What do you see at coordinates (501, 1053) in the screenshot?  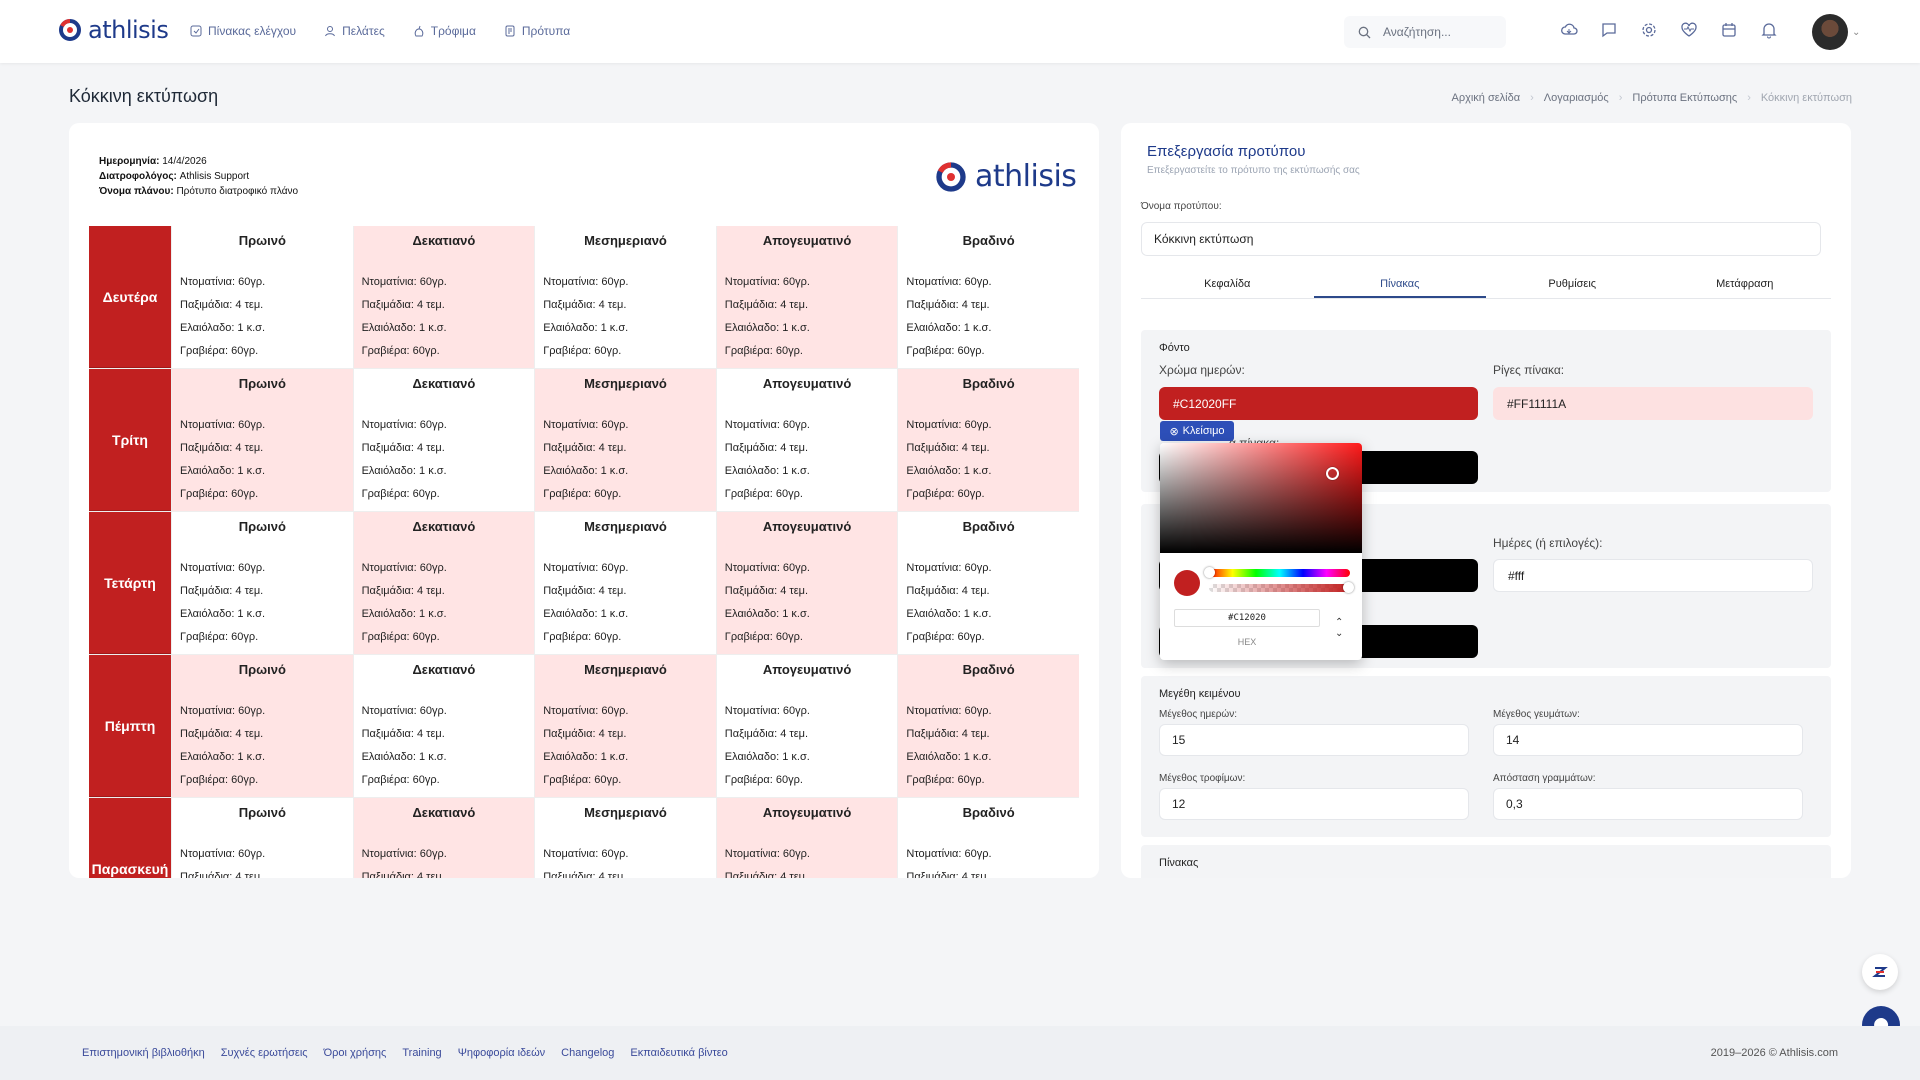 I see `footer-link: Ψηφοφορία ιδεών` at bounding box center [501, 1053].